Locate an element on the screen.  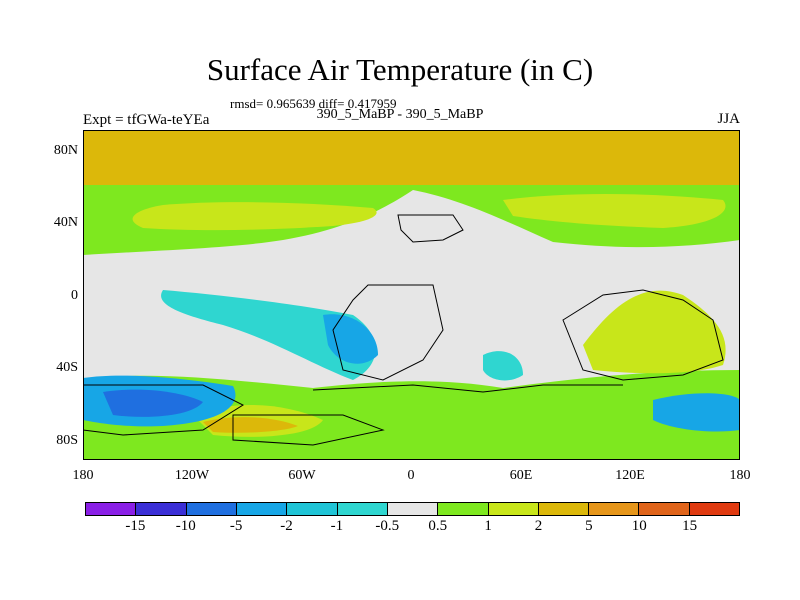
southern-ocean-green is located at coordinates (411, 415).